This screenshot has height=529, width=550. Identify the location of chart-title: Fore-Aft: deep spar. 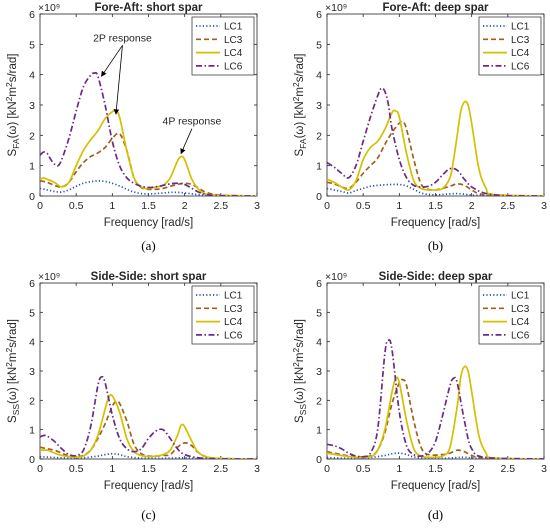
(435, 8).